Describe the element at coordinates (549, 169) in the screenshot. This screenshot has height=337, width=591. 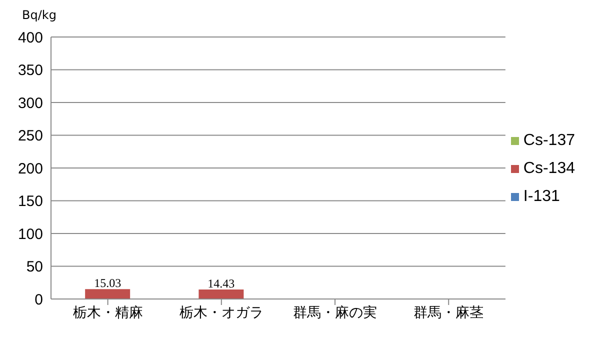
I see `legend-label: Cs-134` at that location.